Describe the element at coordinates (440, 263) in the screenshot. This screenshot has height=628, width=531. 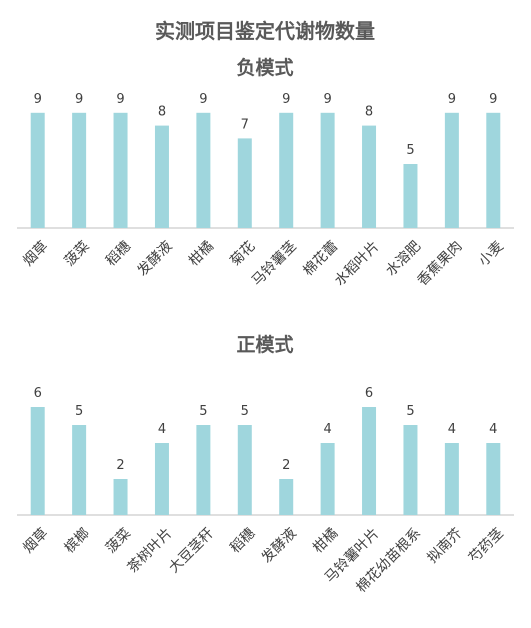
I see `tick-label-neg-11: 香蕉果肉` at that location.